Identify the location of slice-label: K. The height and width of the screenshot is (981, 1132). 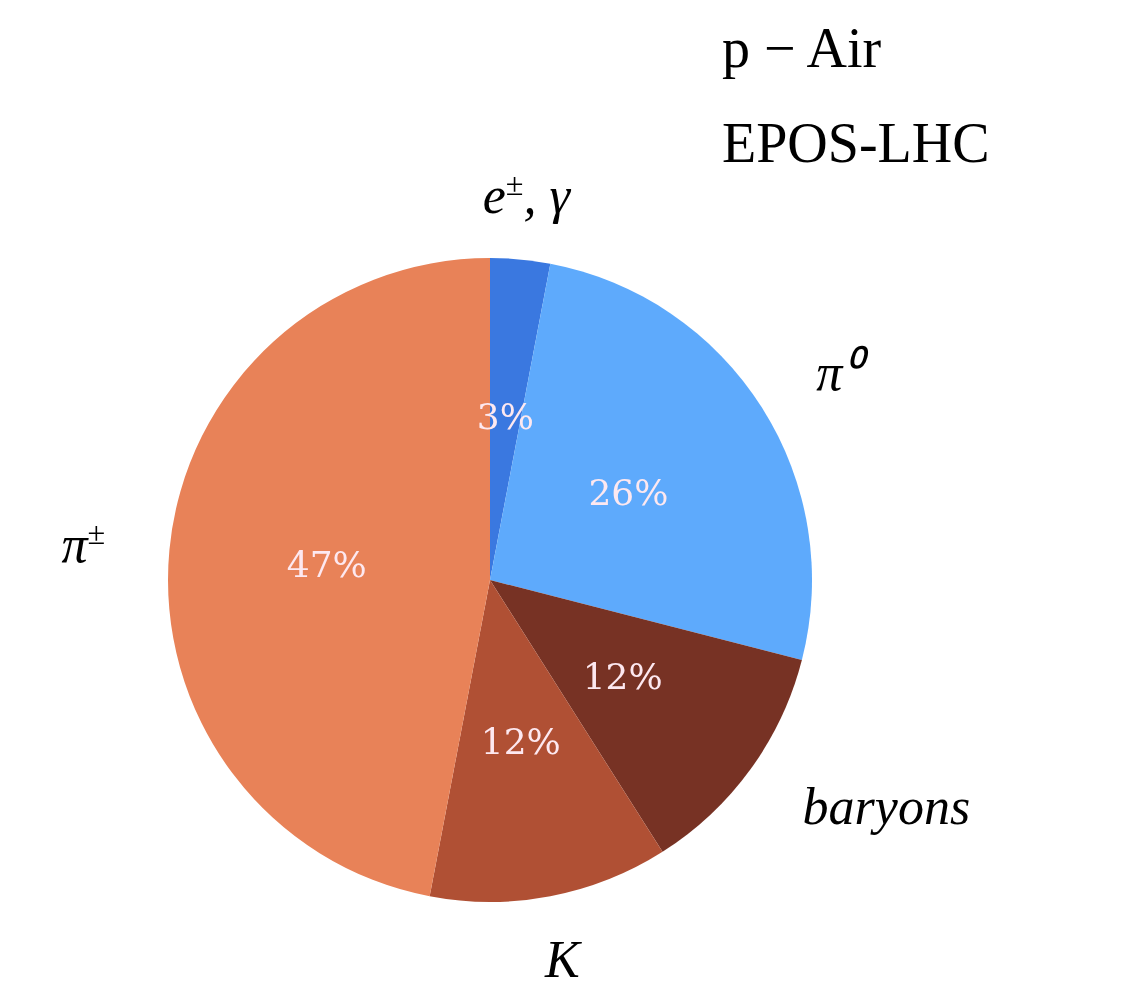
(562, 955).